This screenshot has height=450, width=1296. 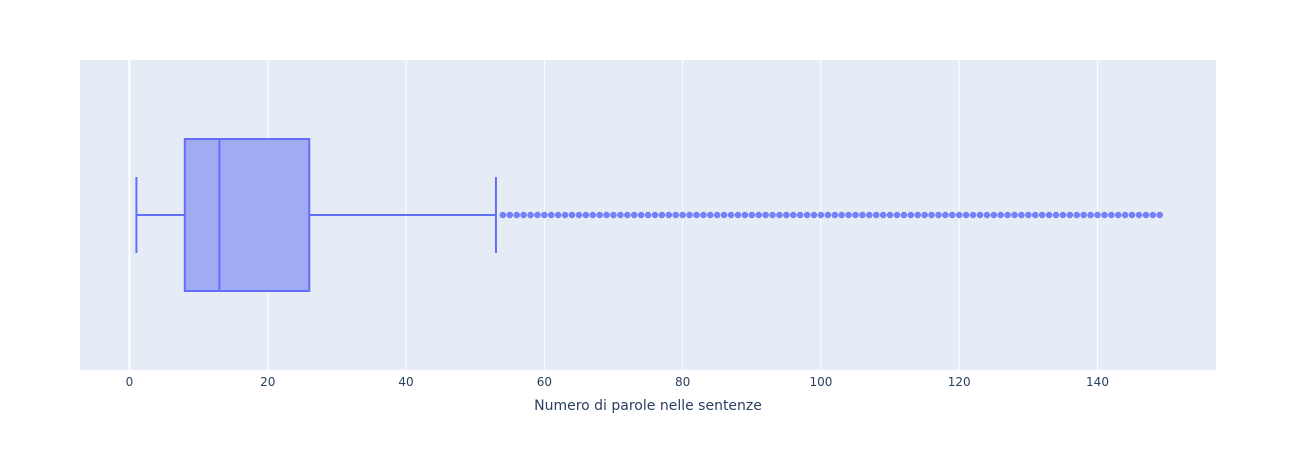 I want to click on outlier-points, so click(x=831, y=215).